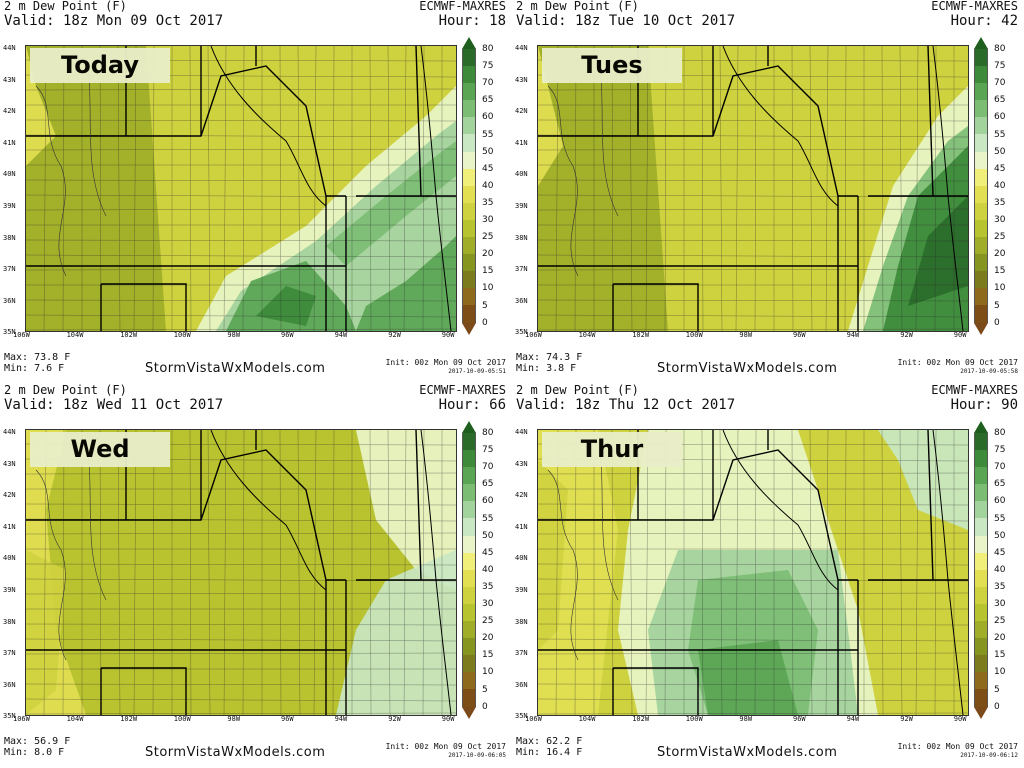  What do you see at coordinates (331, 572) in the screenshot?
I see `rivers` at bounding box center [331, 572].